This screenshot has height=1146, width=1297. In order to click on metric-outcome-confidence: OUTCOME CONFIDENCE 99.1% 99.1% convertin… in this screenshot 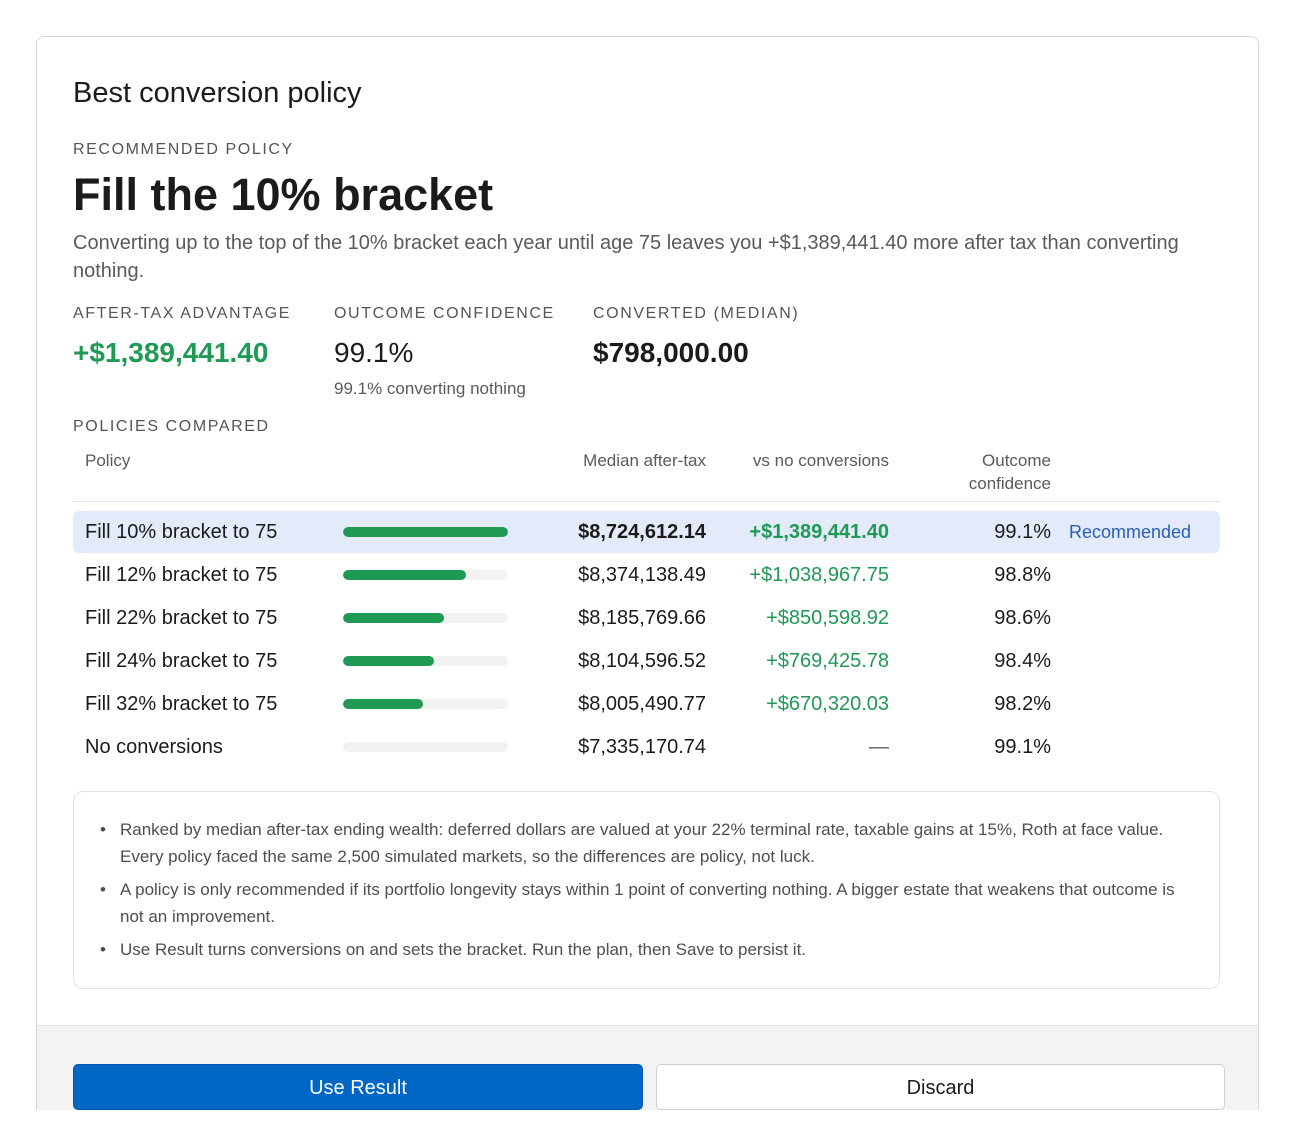, I will do `click(444, 352)`.